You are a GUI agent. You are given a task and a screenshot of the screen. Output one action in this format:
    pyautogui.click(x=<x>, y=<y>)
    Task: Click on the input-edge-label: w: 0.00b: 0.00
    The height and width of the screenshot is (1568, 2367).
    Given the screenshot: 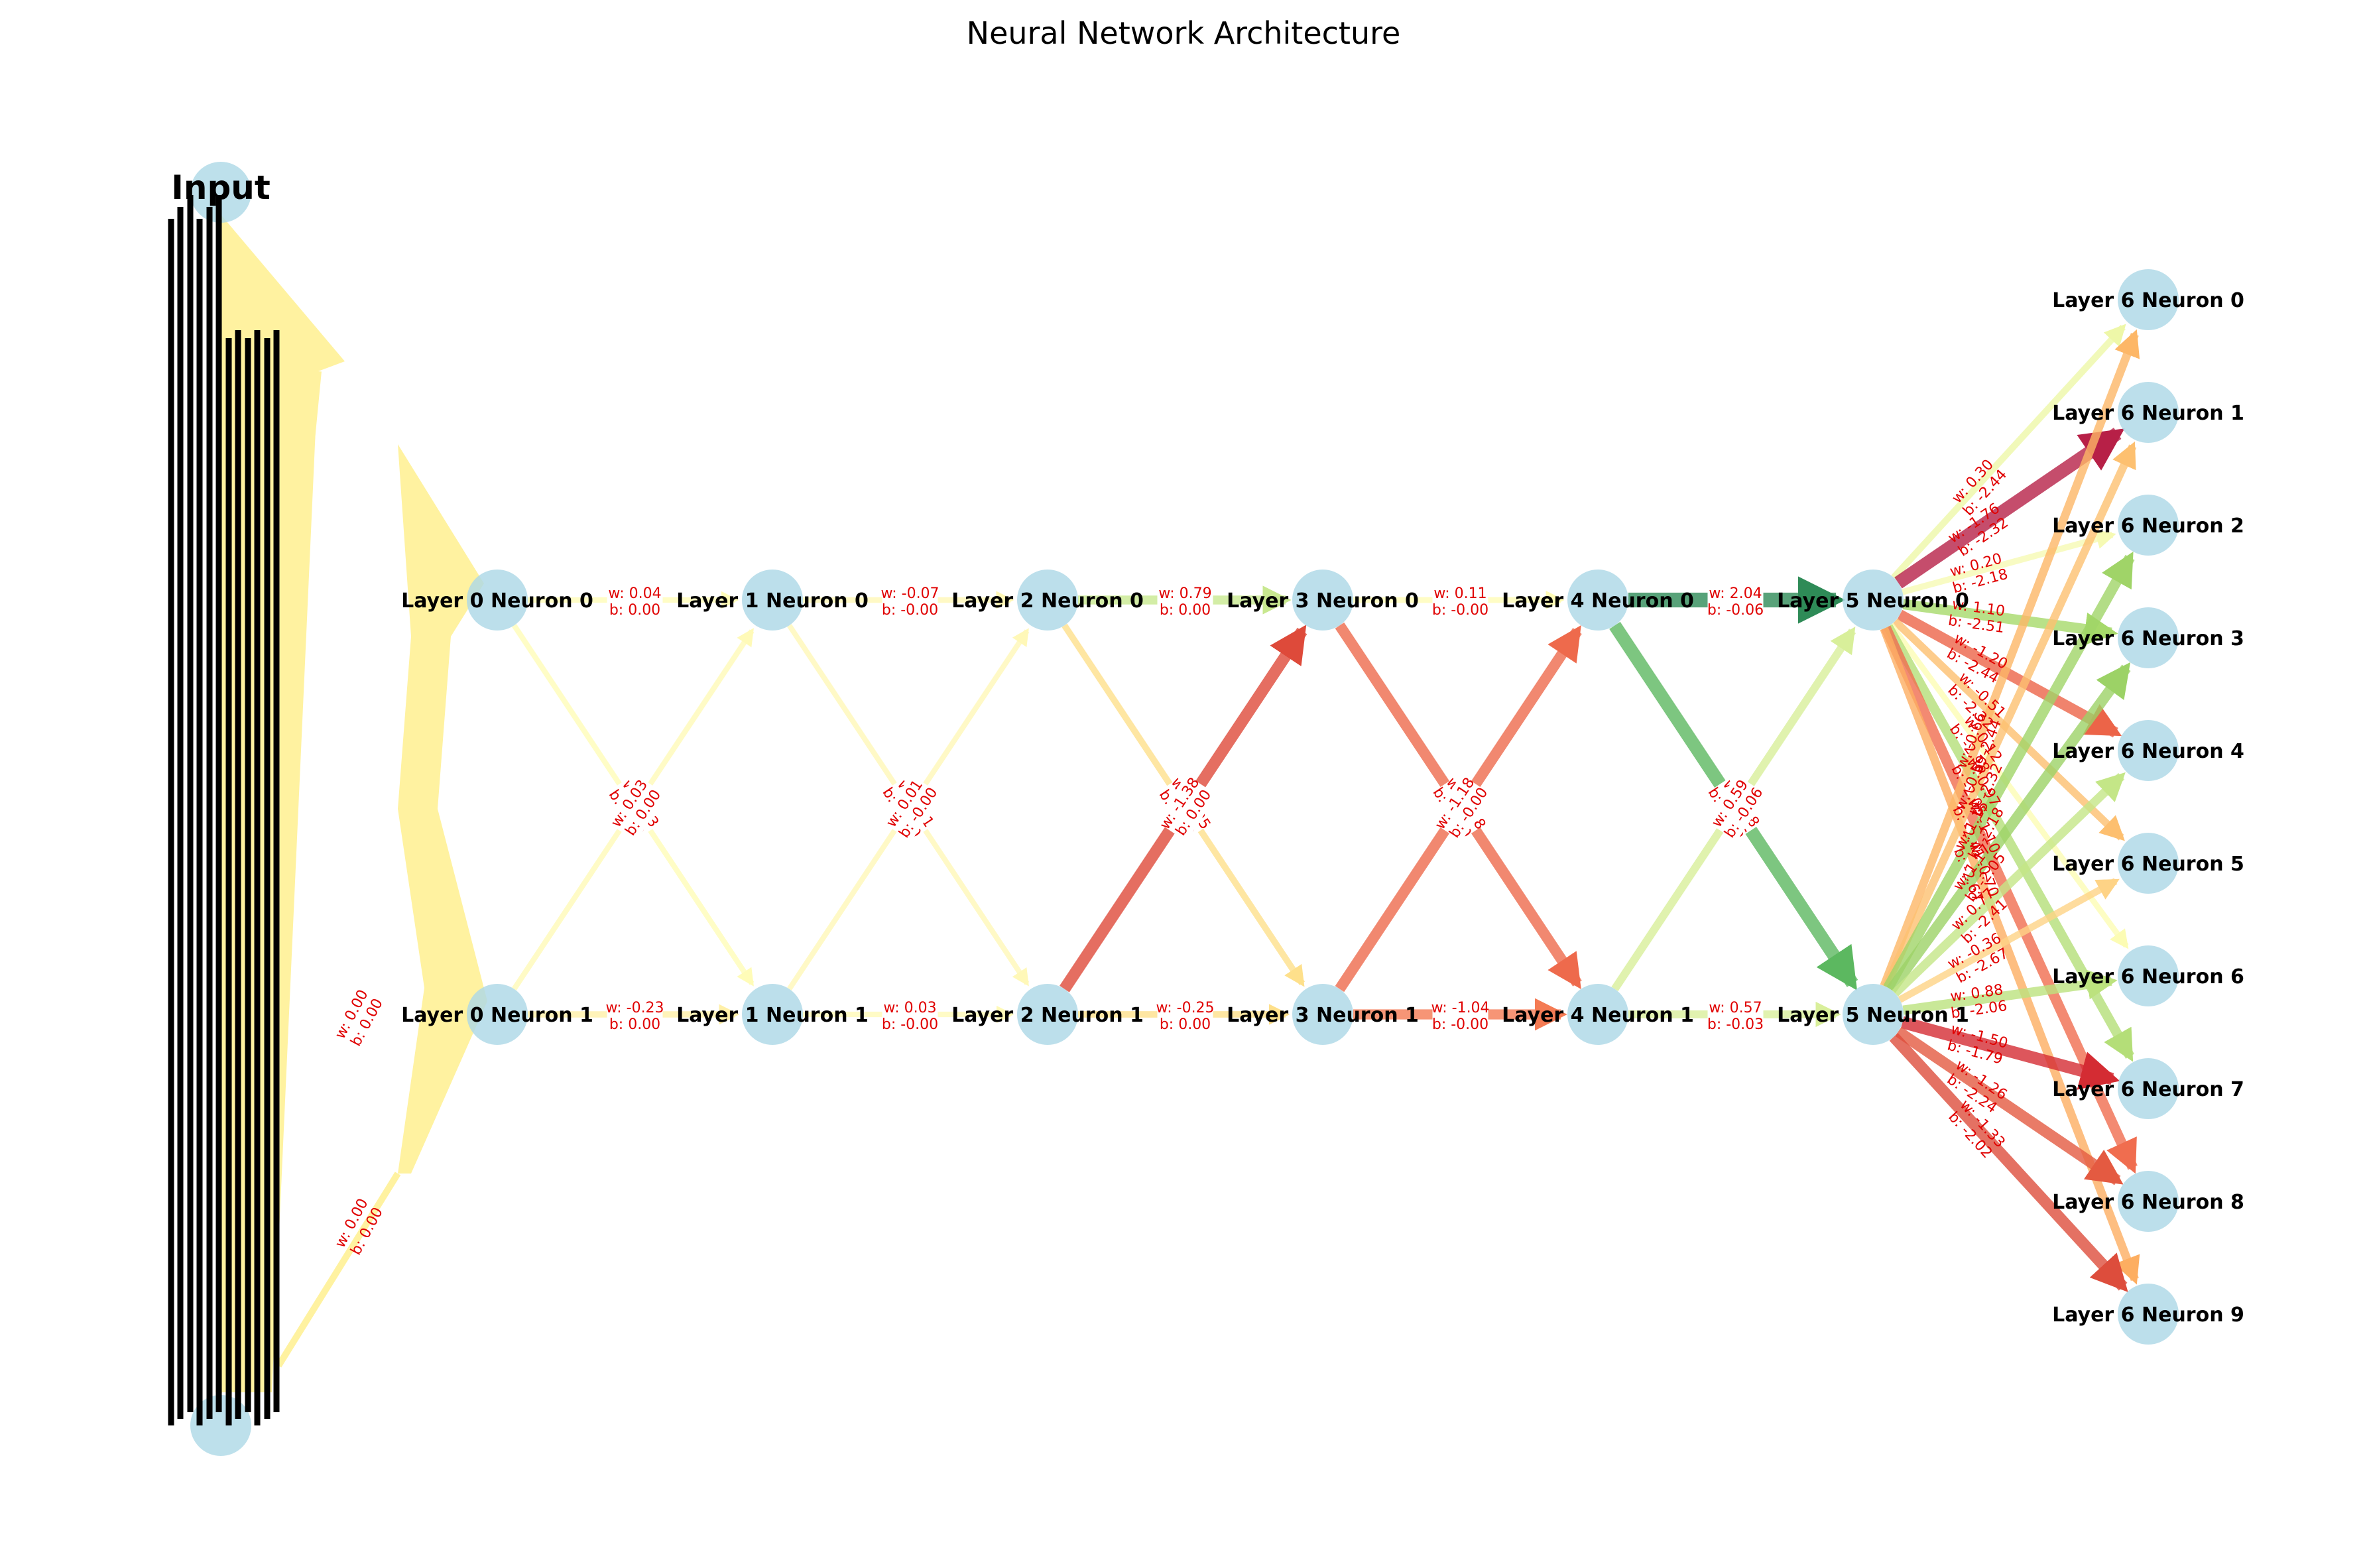 What is the action you would take?
    pyautogui.click(x=360, y=1018)
    